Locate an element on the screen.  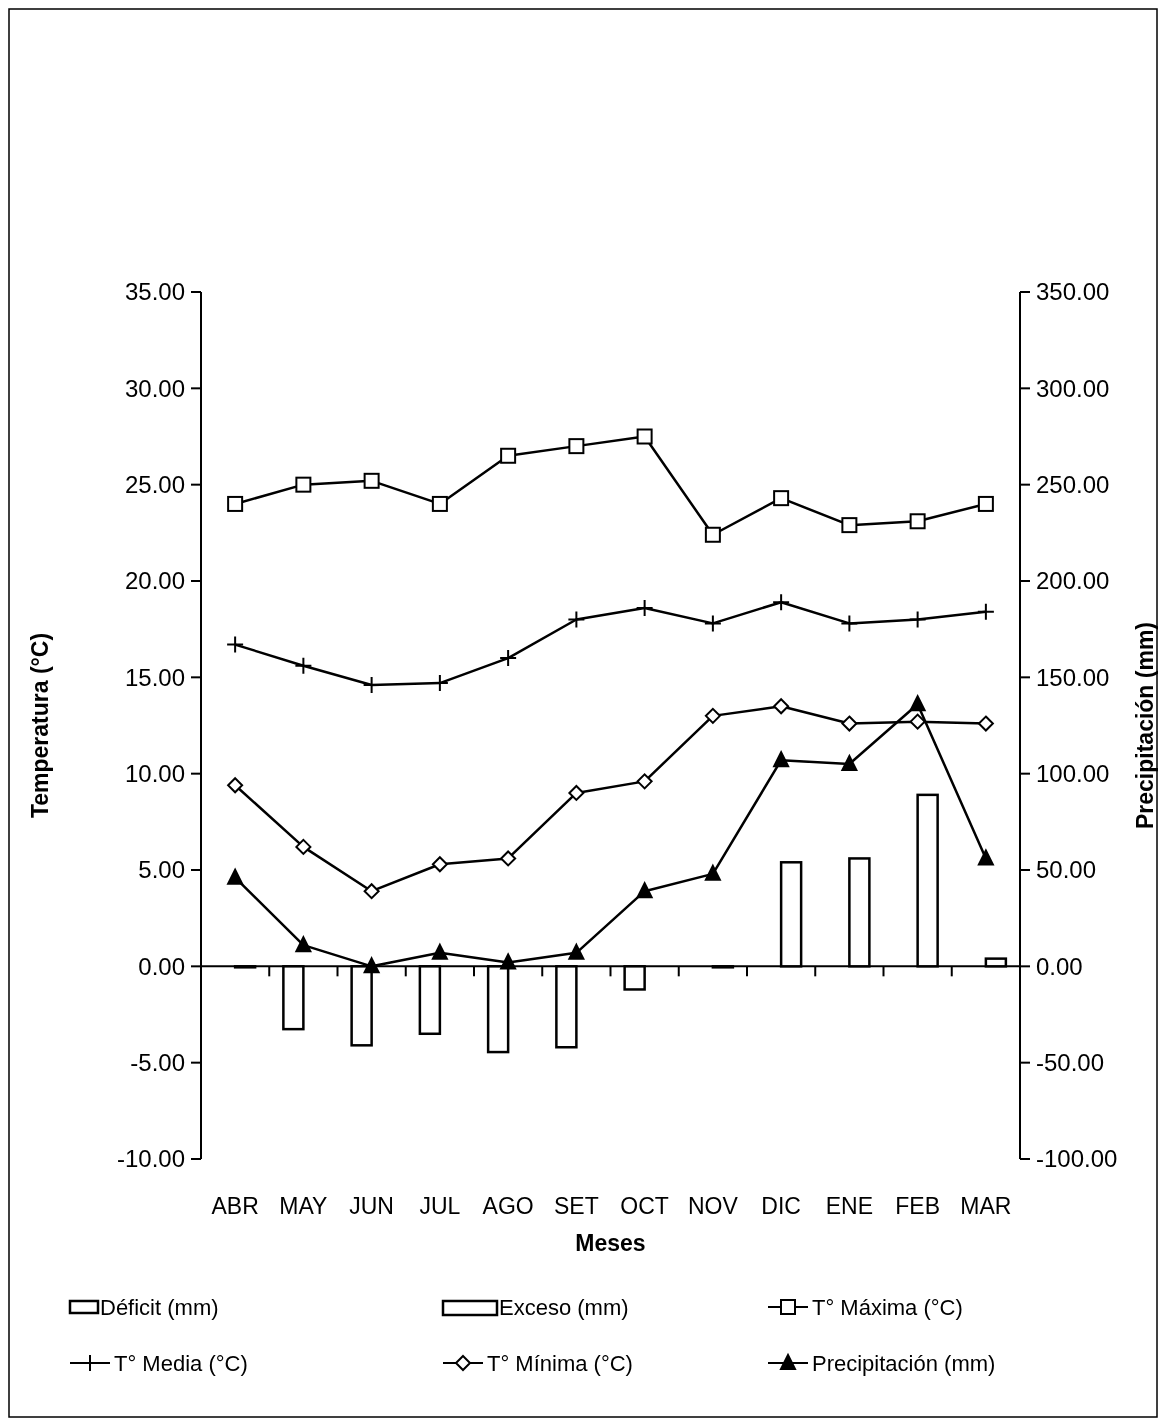
y2-tick-label: 300.00 is located at coordinates (1073, 388).